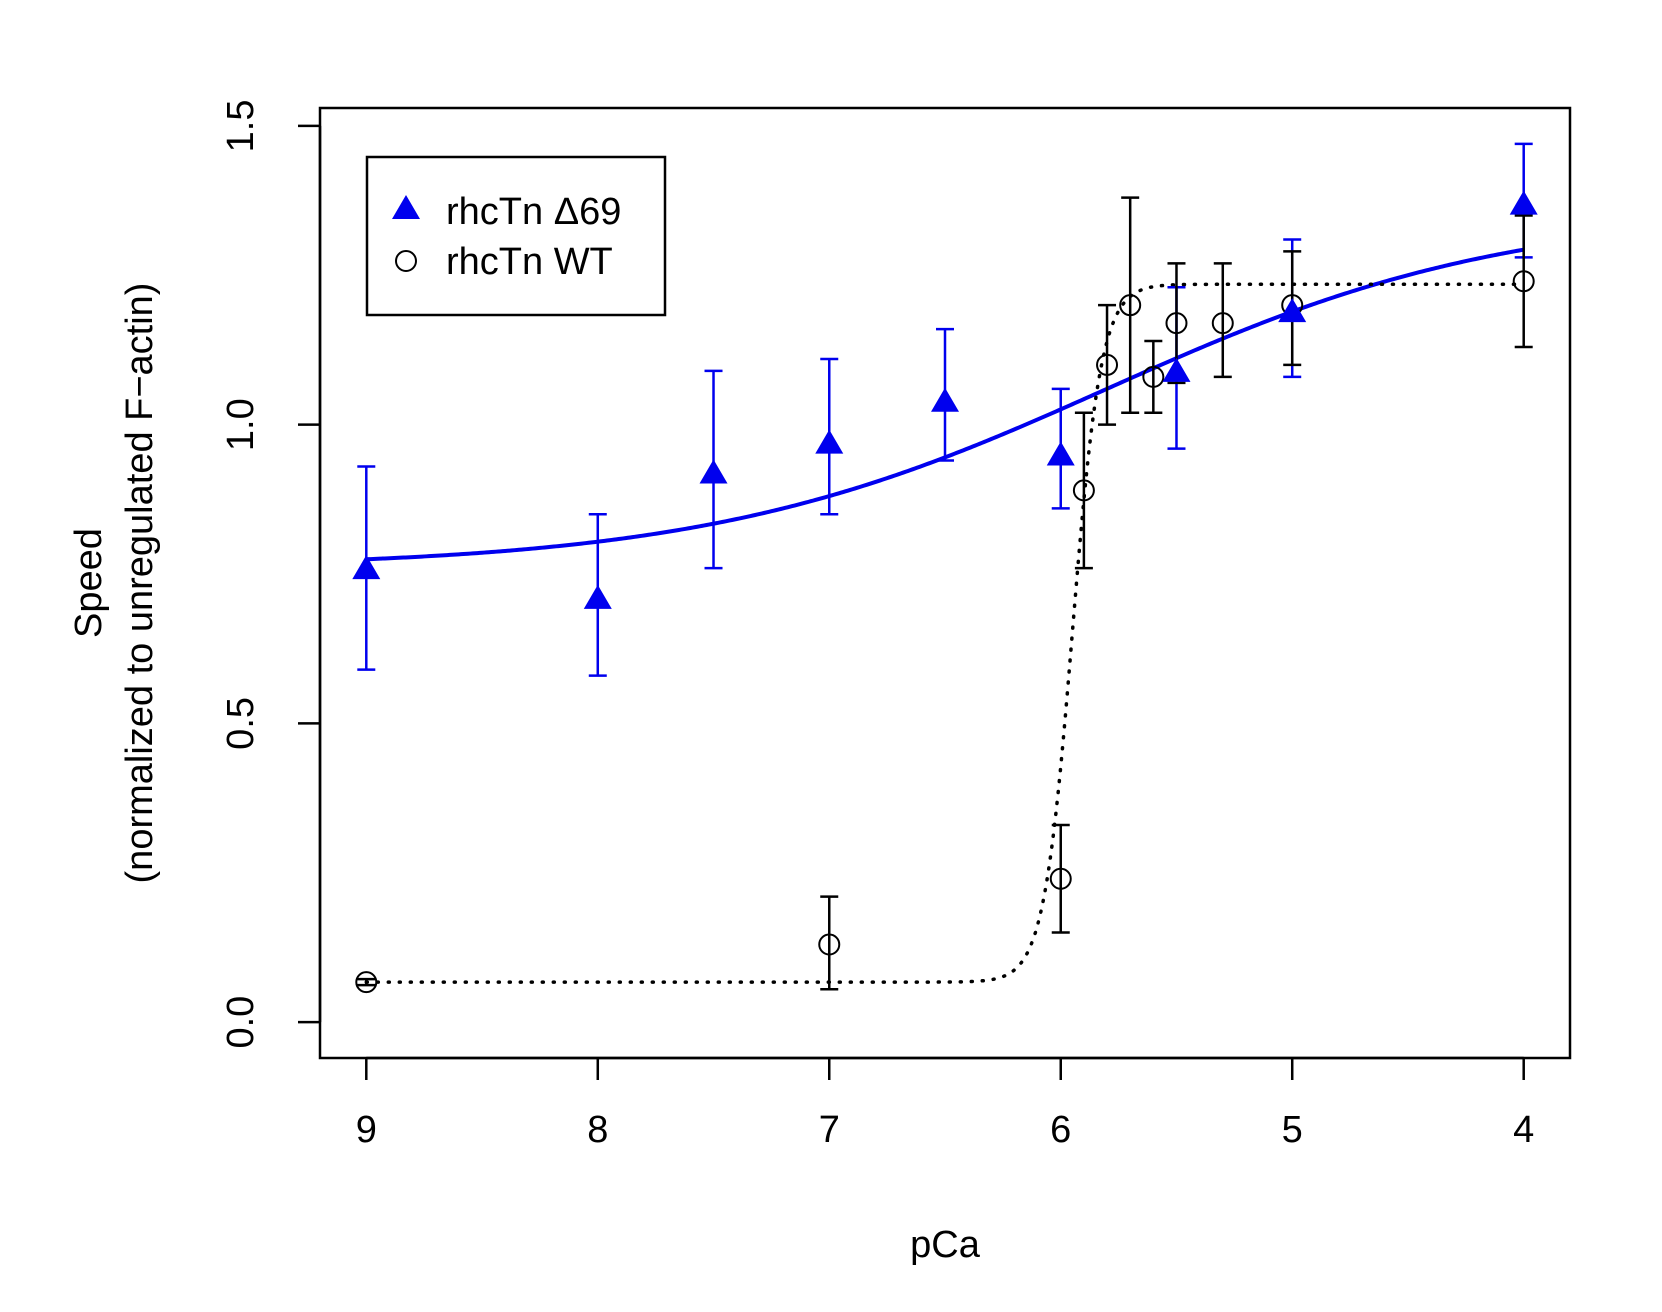  Describe the element at coordinates (271, 574) in the screenshot. I see `y-axis: 0.0 0.5 1.0 1.5` at that location.